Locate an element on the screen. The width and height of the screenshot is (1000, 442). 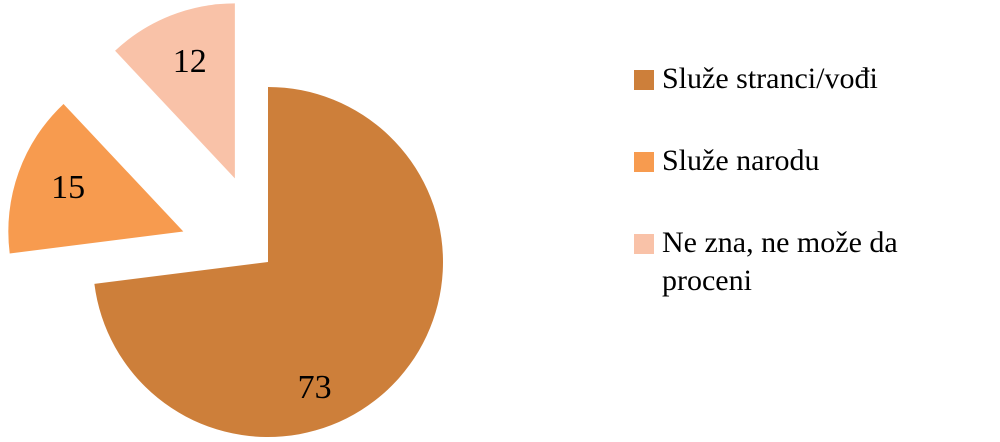
legend-item: Ne zna, ne može da proceni is located at coordinates (814, 262).